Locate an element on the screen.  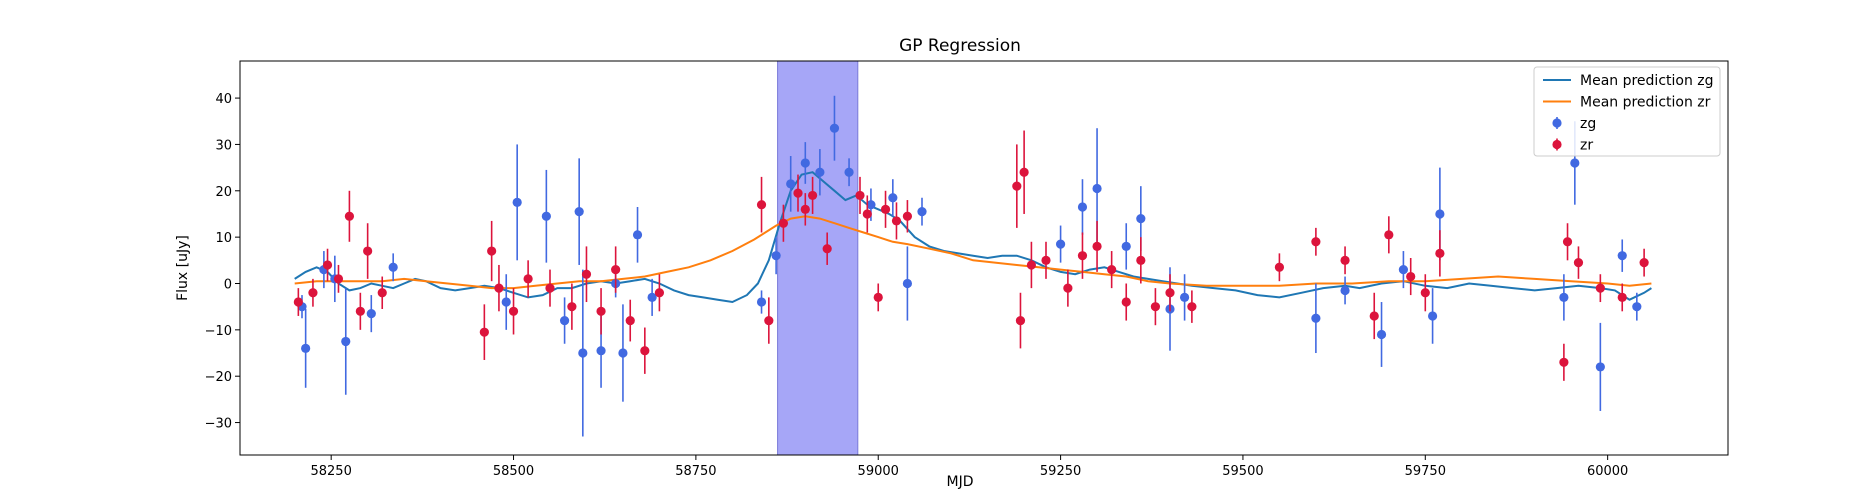
chart-title: GP Regression is located at coordinates (960, 46).